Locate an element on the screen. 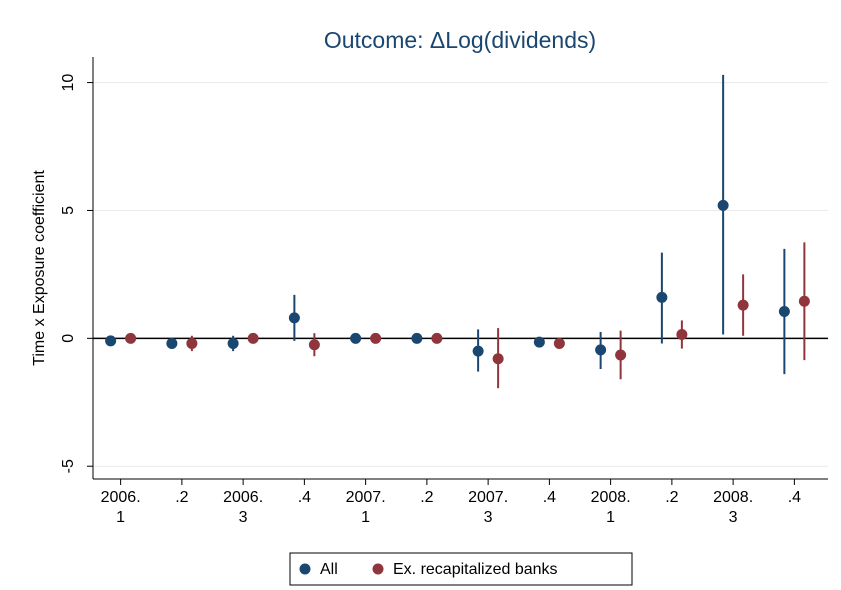  chart-title: Outcome: ΔLog(dividends) is located at coordinates (460, 40).